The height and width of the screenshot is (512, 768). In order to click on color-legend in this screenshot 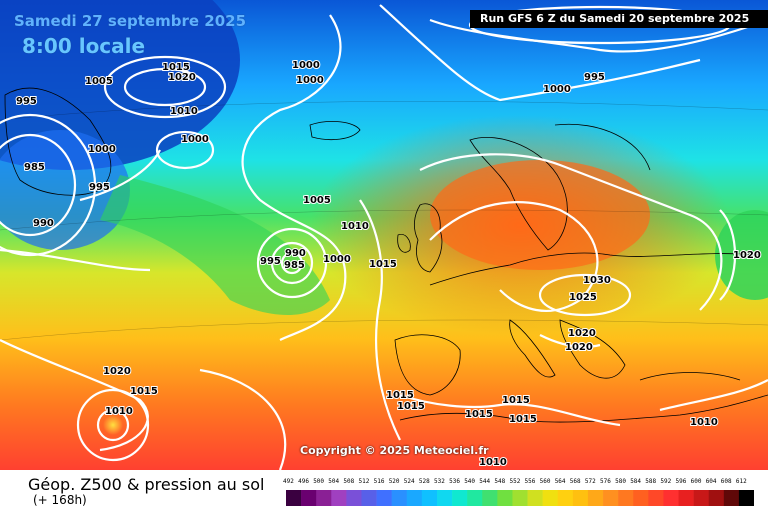, I will do `click(520, 498)`.